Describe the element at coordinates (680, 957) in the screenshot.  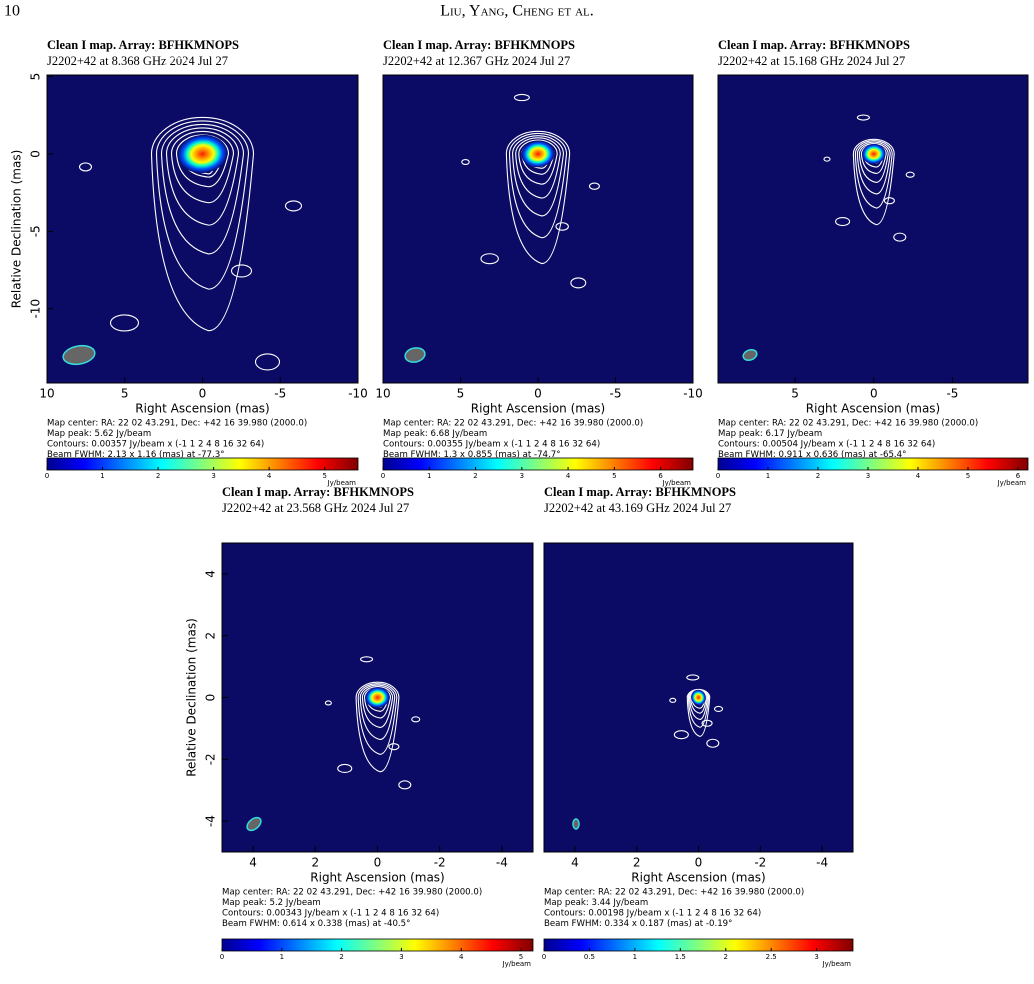
I see `colorbar-tick-label: 1.5` at that location.